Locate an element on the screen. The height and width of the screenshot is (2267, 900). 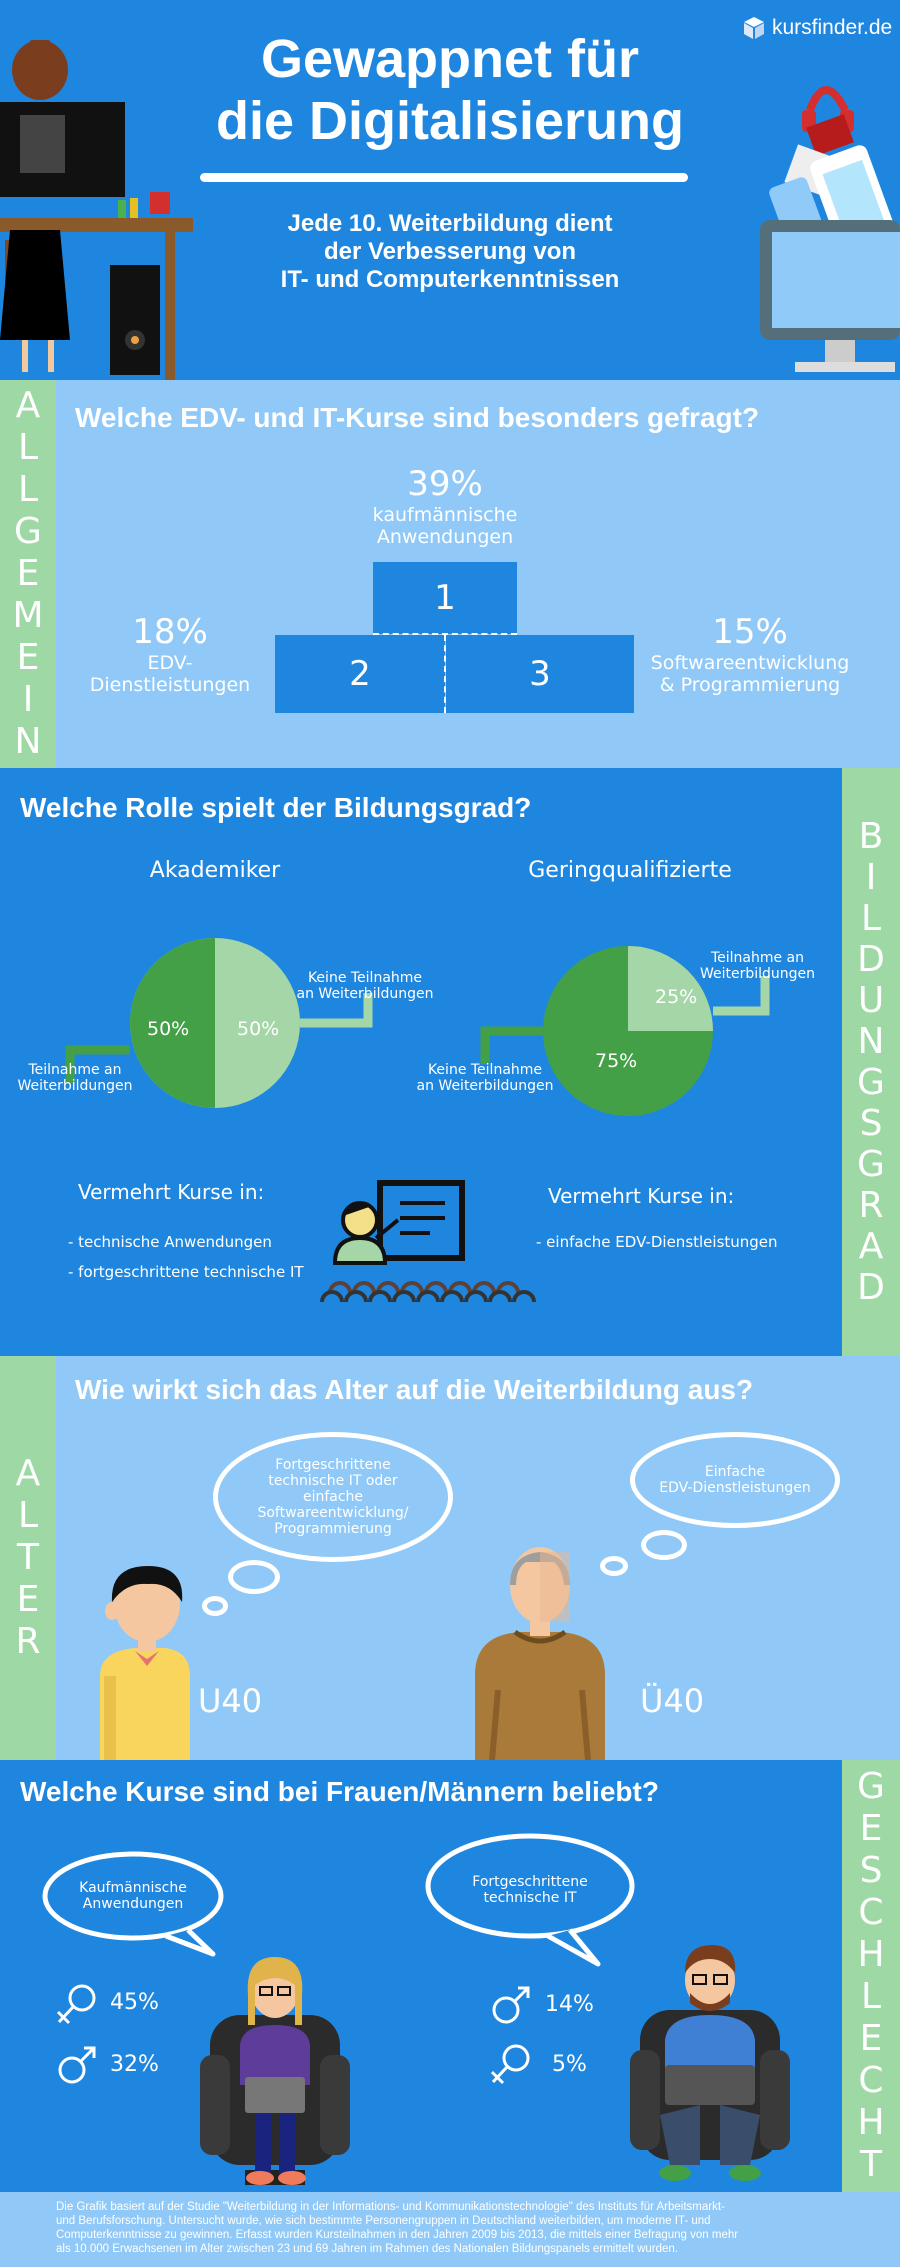
bubble-line: einfache is located at coordinates (333, 1497).